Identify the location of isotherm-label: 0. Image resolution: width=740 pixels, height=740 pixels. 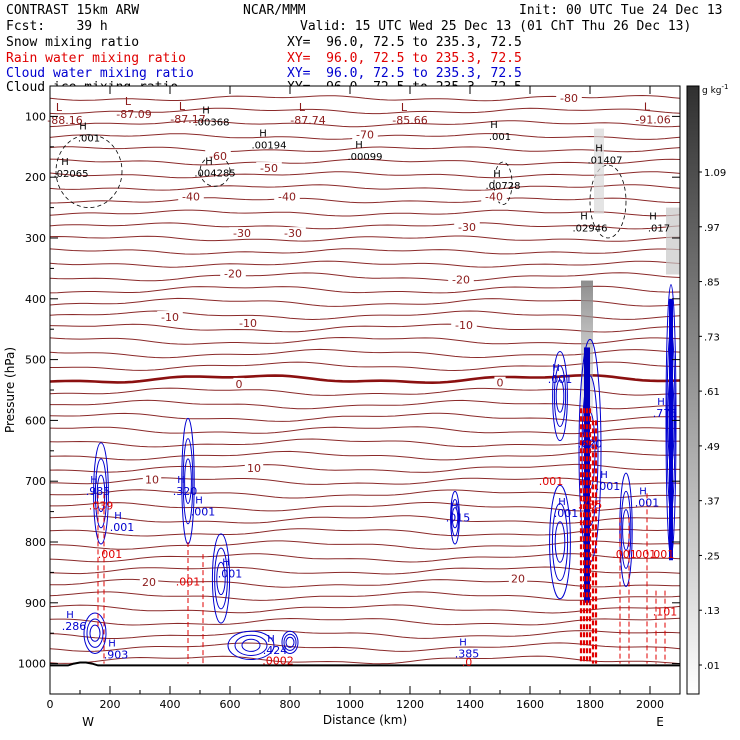
(500, 383).